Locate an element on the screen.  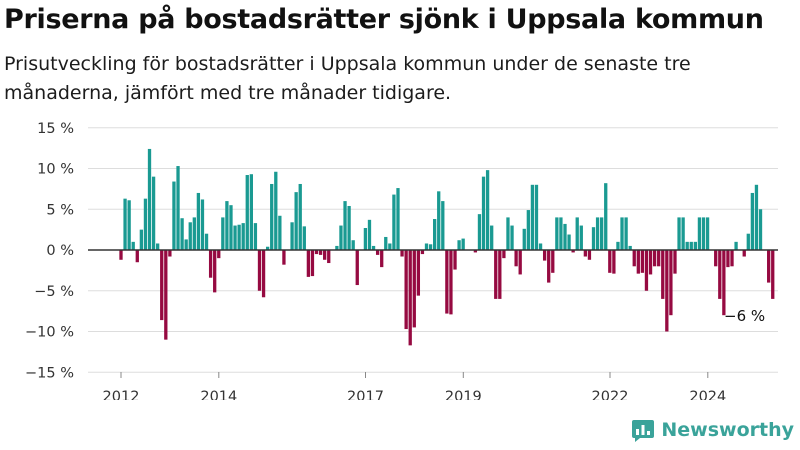
brand-name: Newsworthy is located at coordinates (727, 430).